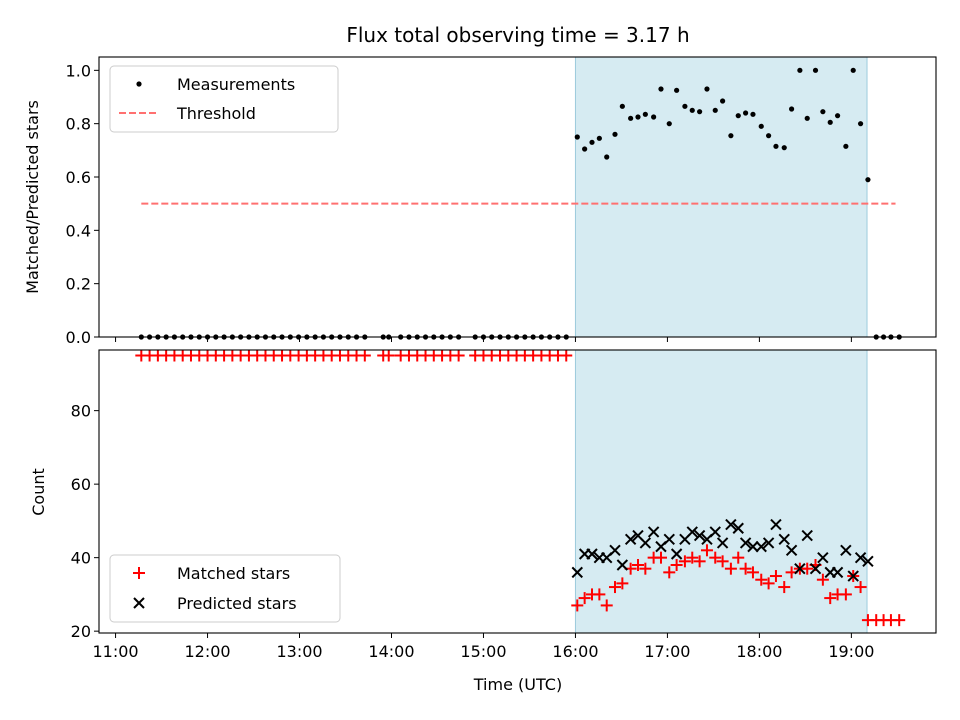  What do you see at coordinates (78, 284) in the screenshot?
I see `ratio-ytick-label: 0.2` at bounding box center [78, 284].